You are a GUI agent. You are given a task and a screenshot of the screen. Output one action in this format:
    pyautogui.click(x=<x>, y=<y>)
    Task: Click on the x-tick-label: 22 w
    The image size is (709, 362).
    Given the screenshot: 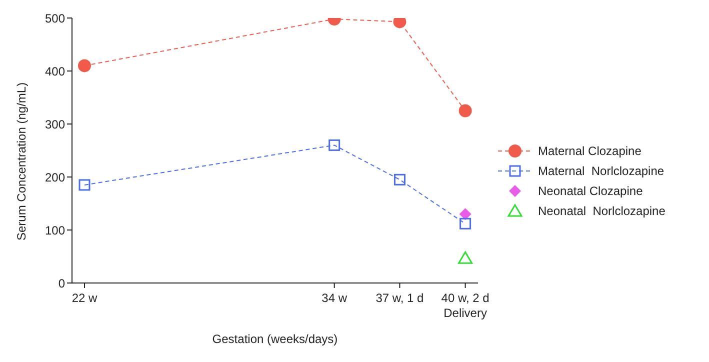 What is the action you would take?
    pyautogui.click(x=85, y=298)
    